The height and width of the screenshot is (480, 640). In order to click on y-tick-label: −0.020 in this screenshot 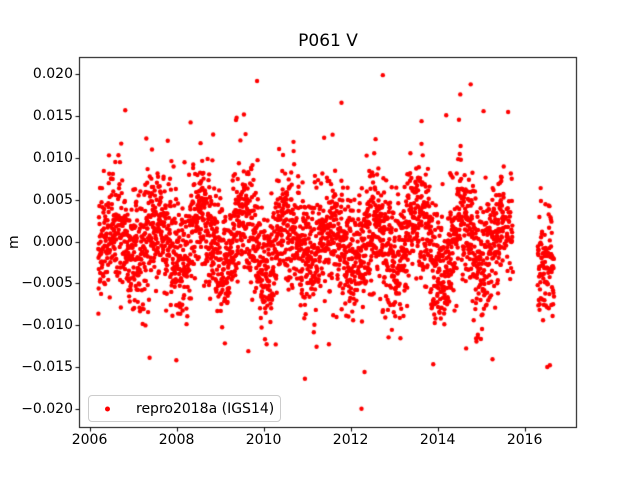, I will do `click(47, 408)`.